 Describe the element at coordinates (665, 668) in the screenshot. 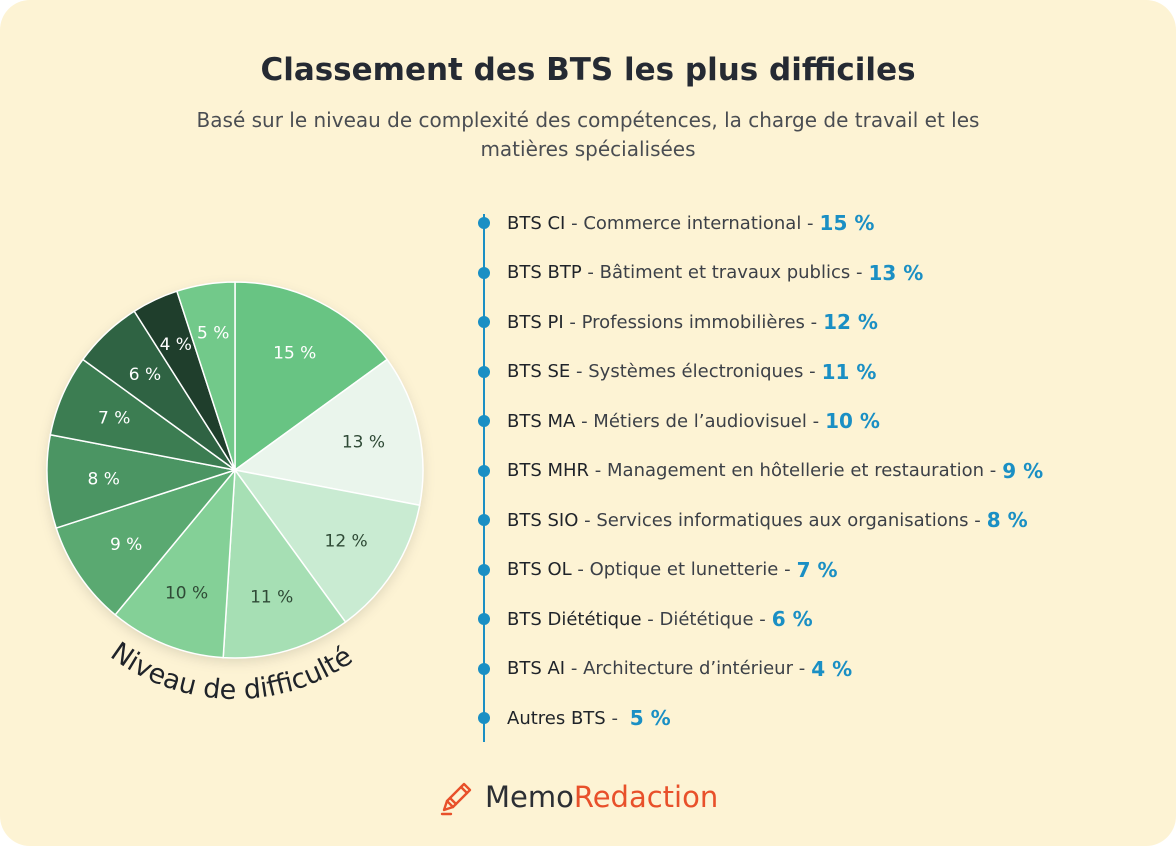

I see `legend-item: BTS AI - Architecture d’intérieur -4 %` at that location.